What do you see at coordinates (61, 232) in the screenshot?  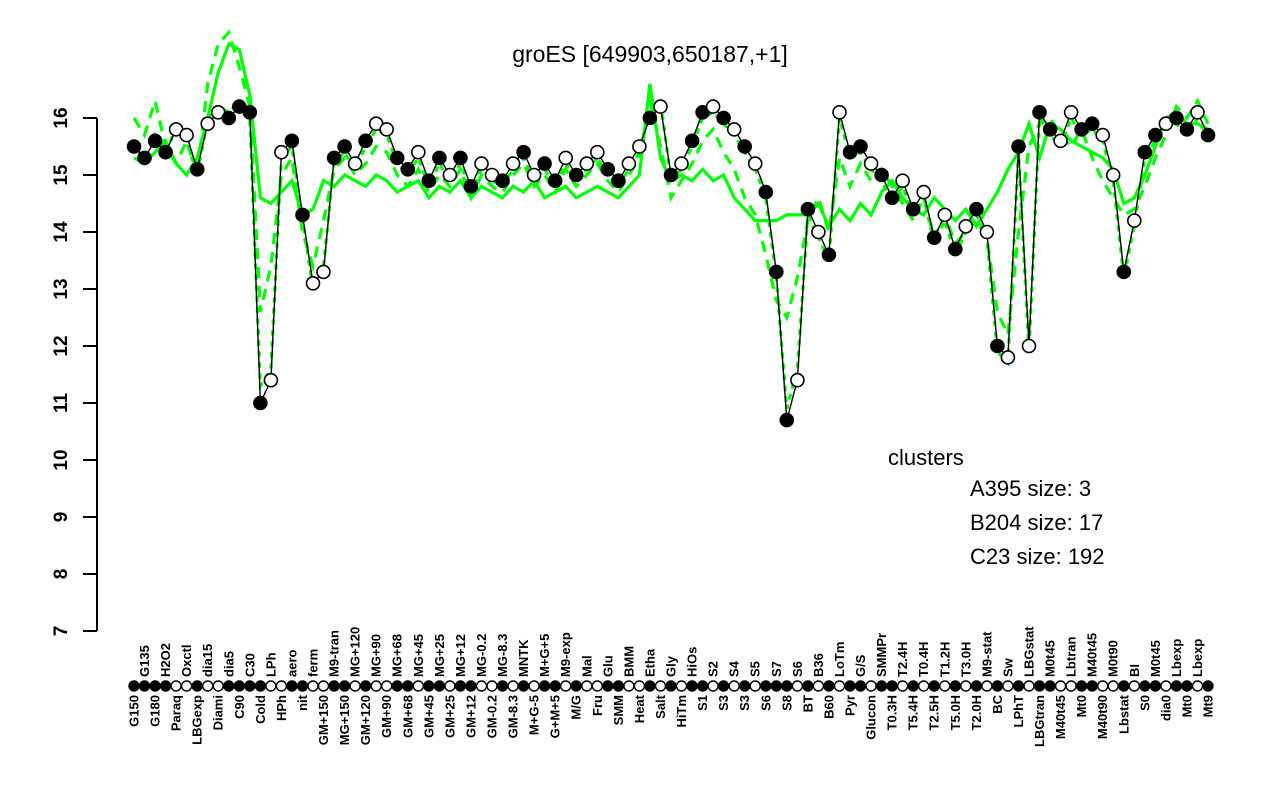 I see `y-tick-label: 14` at bounding box center [61, 232].